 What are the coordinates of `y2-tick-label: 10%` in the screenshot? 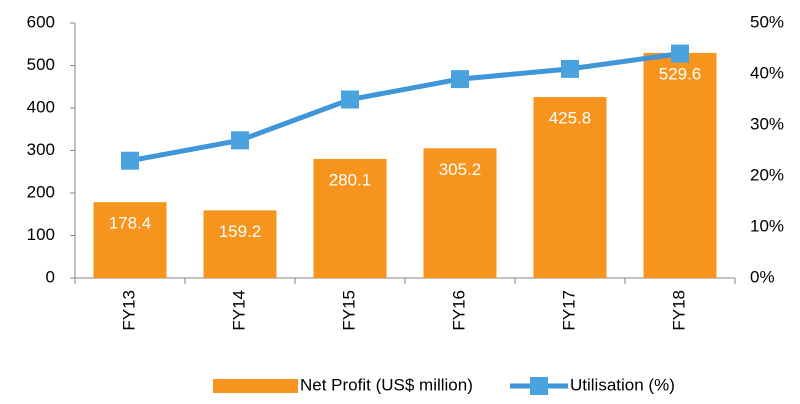 It's located at (767, 225).